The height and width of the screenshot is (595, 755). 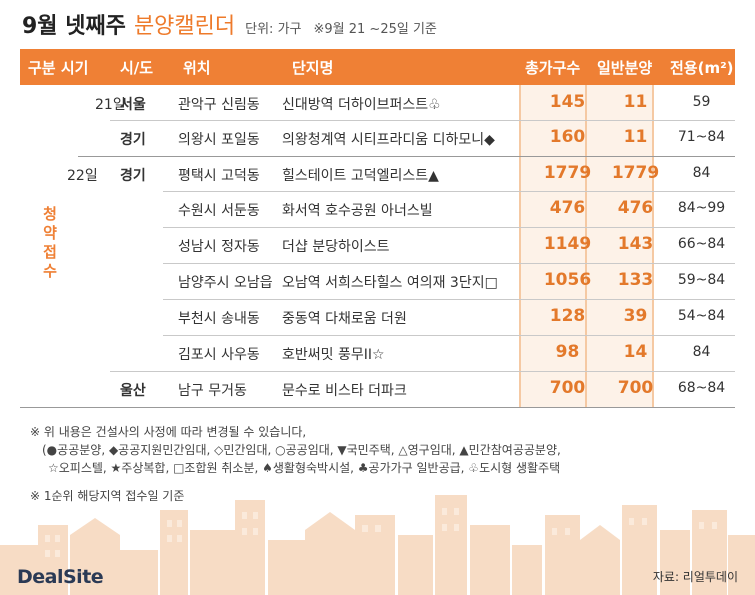 I want to click on table-header: 구분 시기 시/도 위치 단지명 총가구수 일반분양 전용(m²), so click(x=377, y=67).